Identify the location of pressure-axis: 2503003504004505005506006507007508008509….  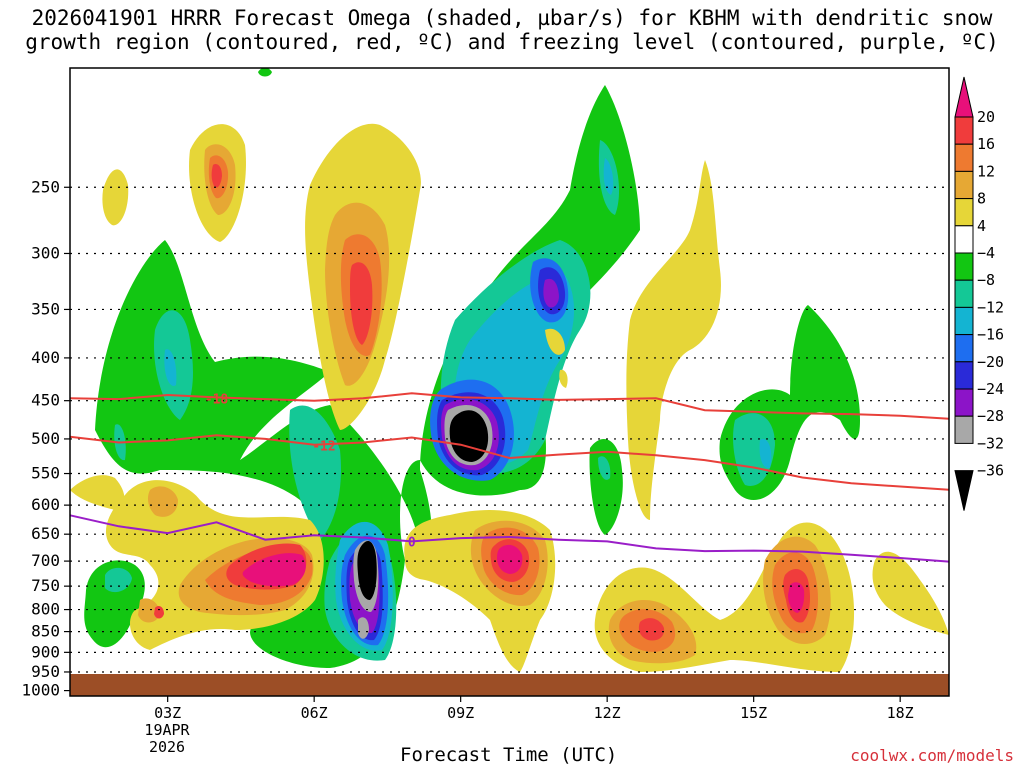
(45, 438).